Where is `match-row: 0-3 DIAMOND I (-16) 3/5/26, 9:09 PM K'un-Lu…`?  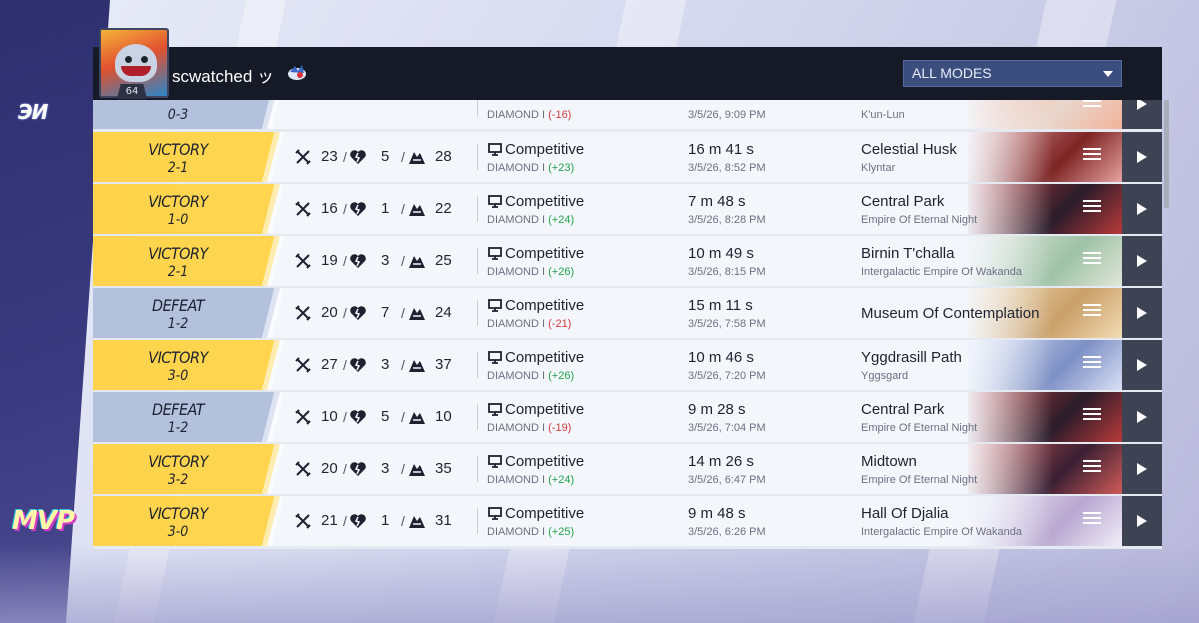
match-row: 0-3 DIAMOND I (-16) 3/5/26, 9:09 PM K'un-Lu… is located at coordinates (627, 114).